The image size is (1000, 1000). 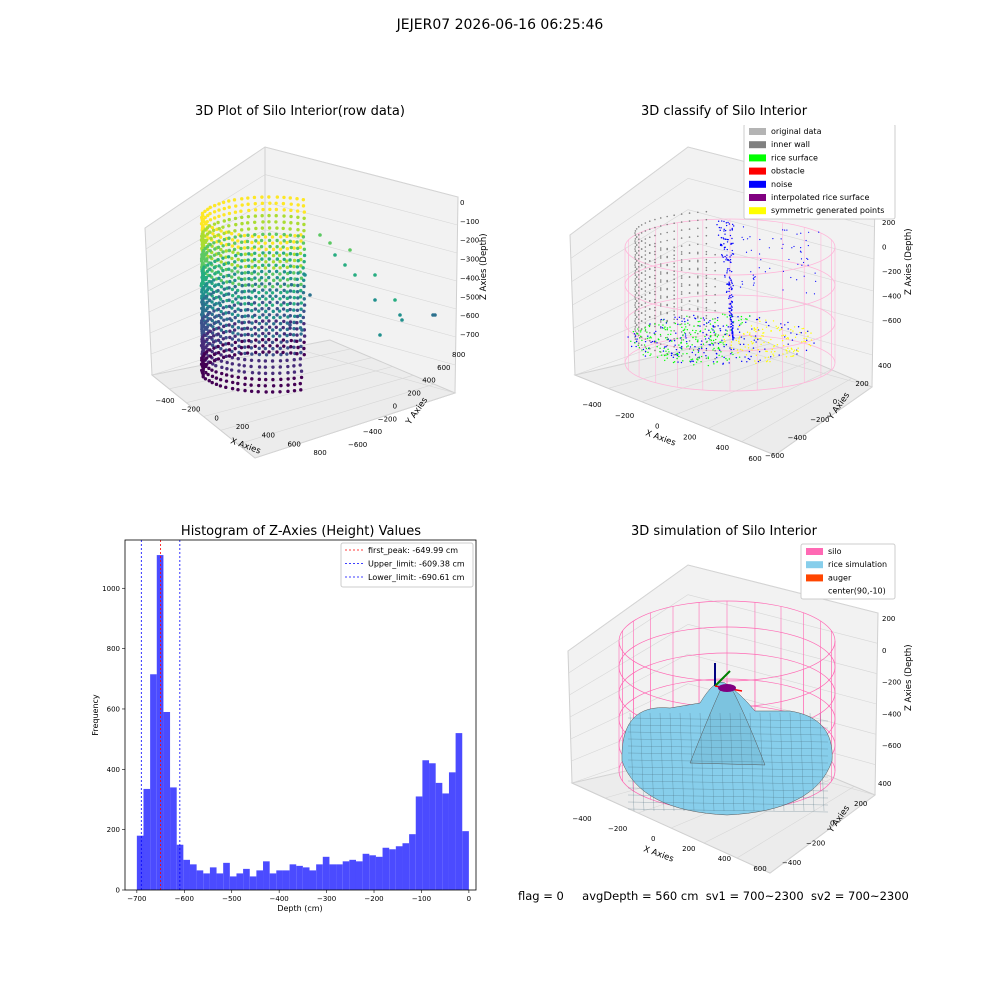 What do you see at coordinates (113, 830) in the screenshot?
I see `y-tick-label: 200` at bounding box center [113, 830].